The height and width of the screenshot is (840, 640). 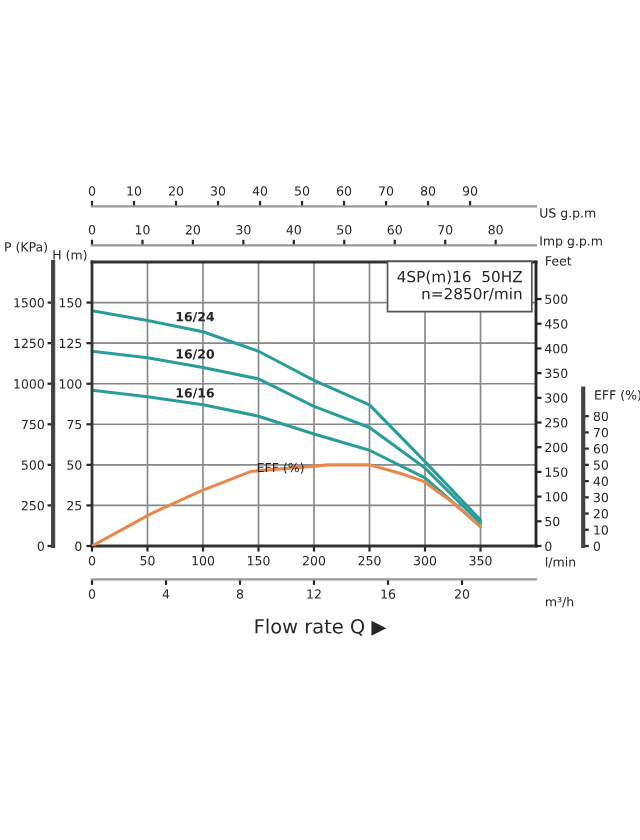 I want to click on line-series, so click(x=287, y=504).